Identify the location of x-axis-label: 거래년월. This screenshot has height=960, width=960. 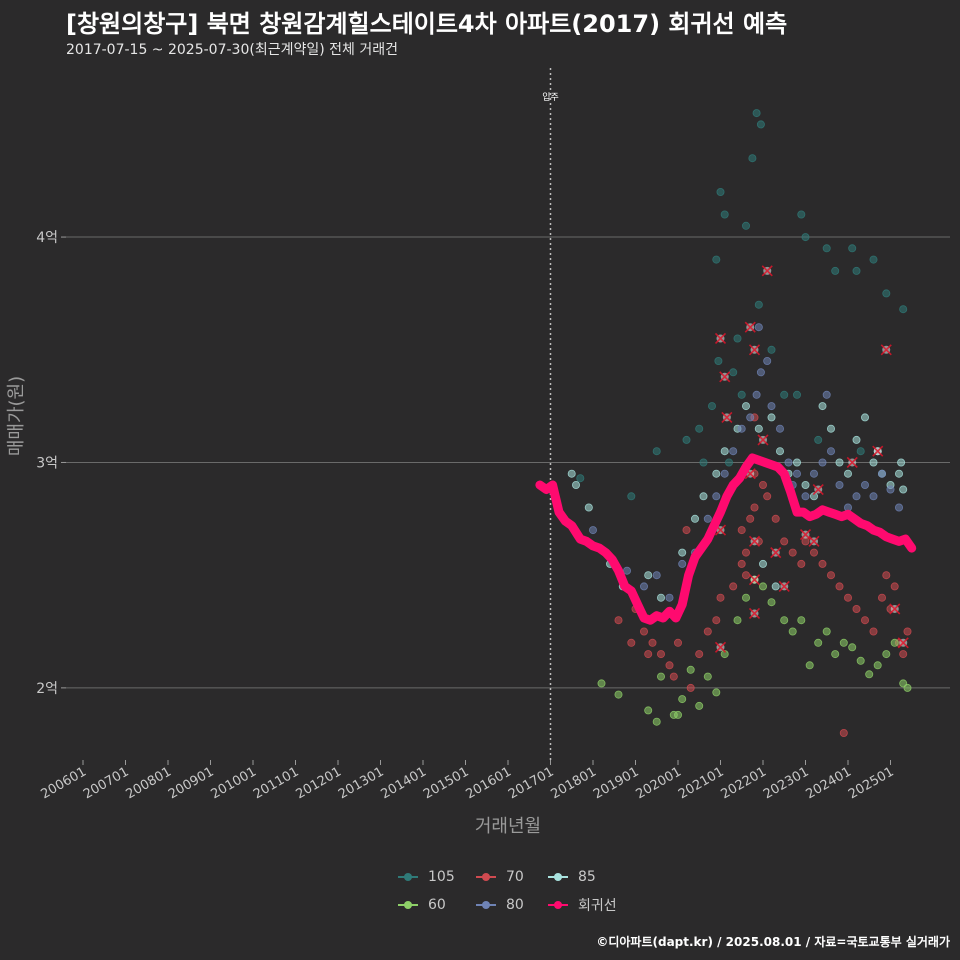
(508, 826).